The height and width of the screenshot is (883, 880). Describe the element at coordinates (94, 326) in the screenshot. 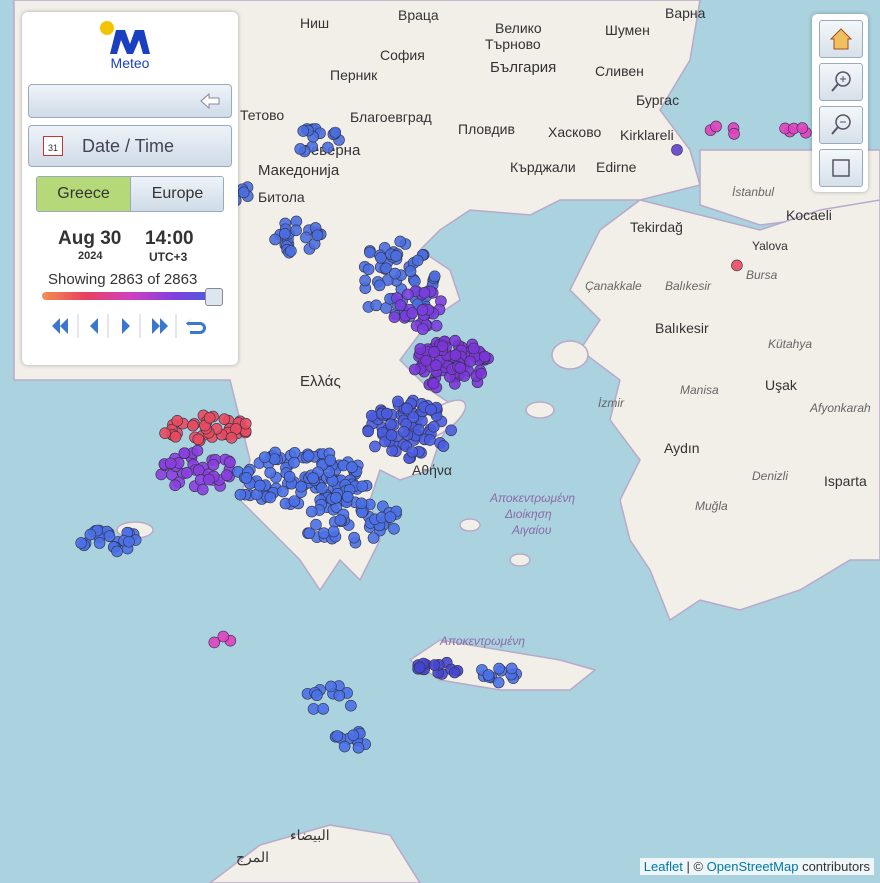

I see `back-button` at that location.